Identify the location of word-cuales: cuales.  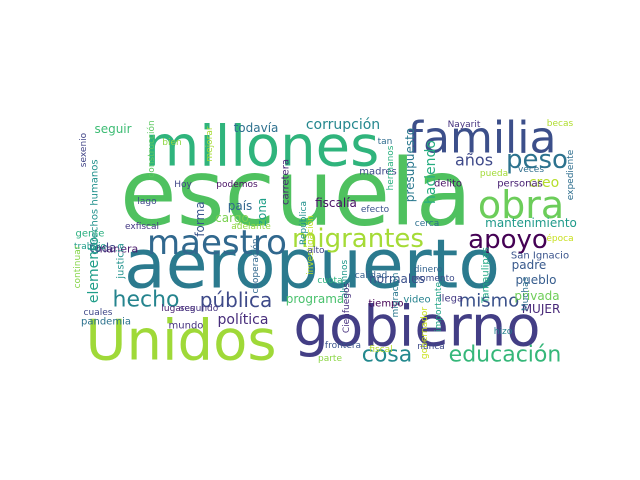
(98, 313).